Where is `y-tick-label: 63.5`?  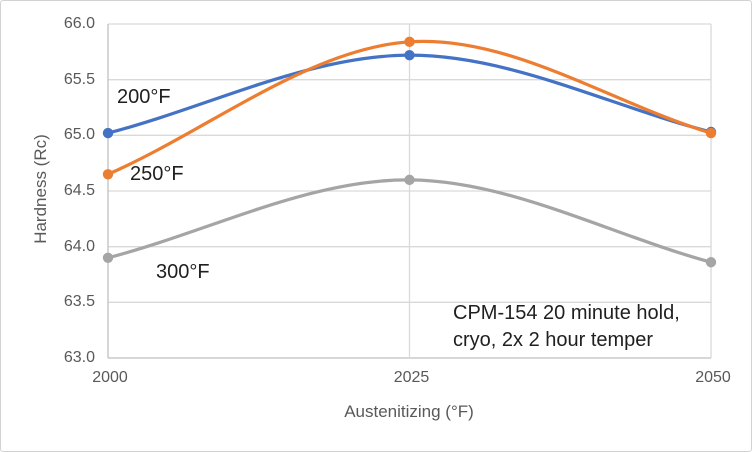 y-tick-label: 63.5 is located at coordinates (79, 302).